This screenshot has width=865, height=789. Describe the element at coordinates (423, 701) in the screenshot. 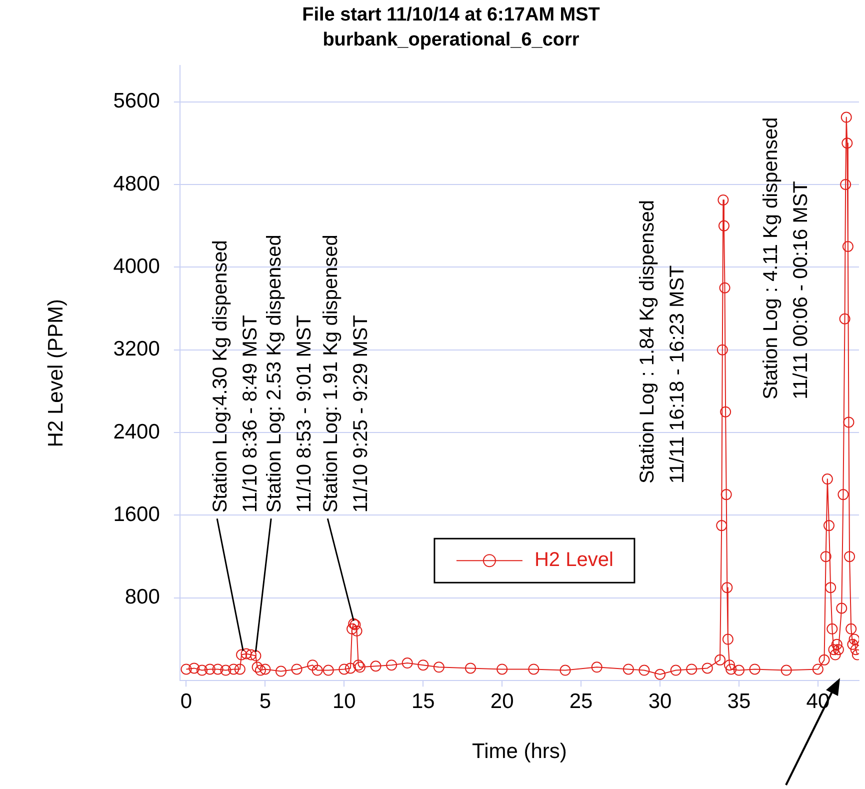

I see `x-tick-label: 15` at that location.